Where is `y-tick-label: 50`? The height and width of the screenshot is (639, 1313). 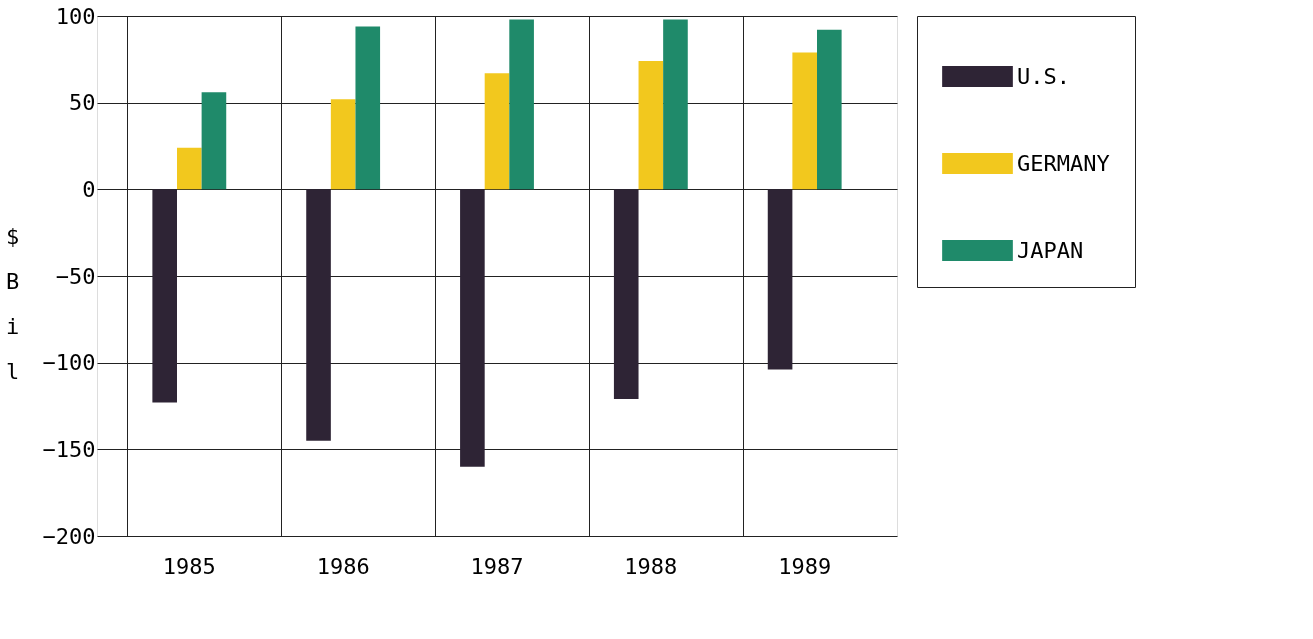 y-tick-label: 50 is located at coordinates (82, 103).